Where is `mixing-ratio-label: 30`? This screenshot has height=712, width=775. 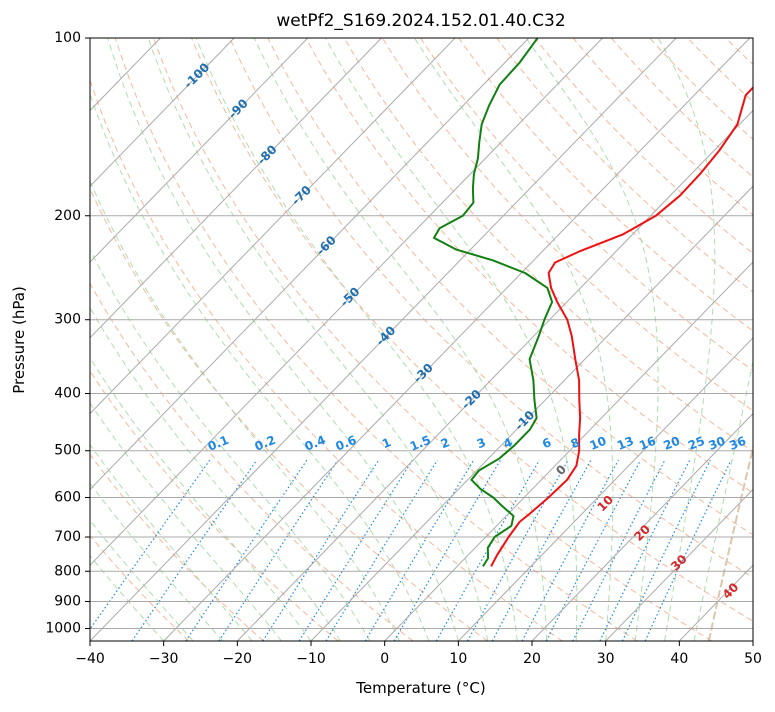
mixing-ratio-label: 30 is located at coordinates (717, 443).